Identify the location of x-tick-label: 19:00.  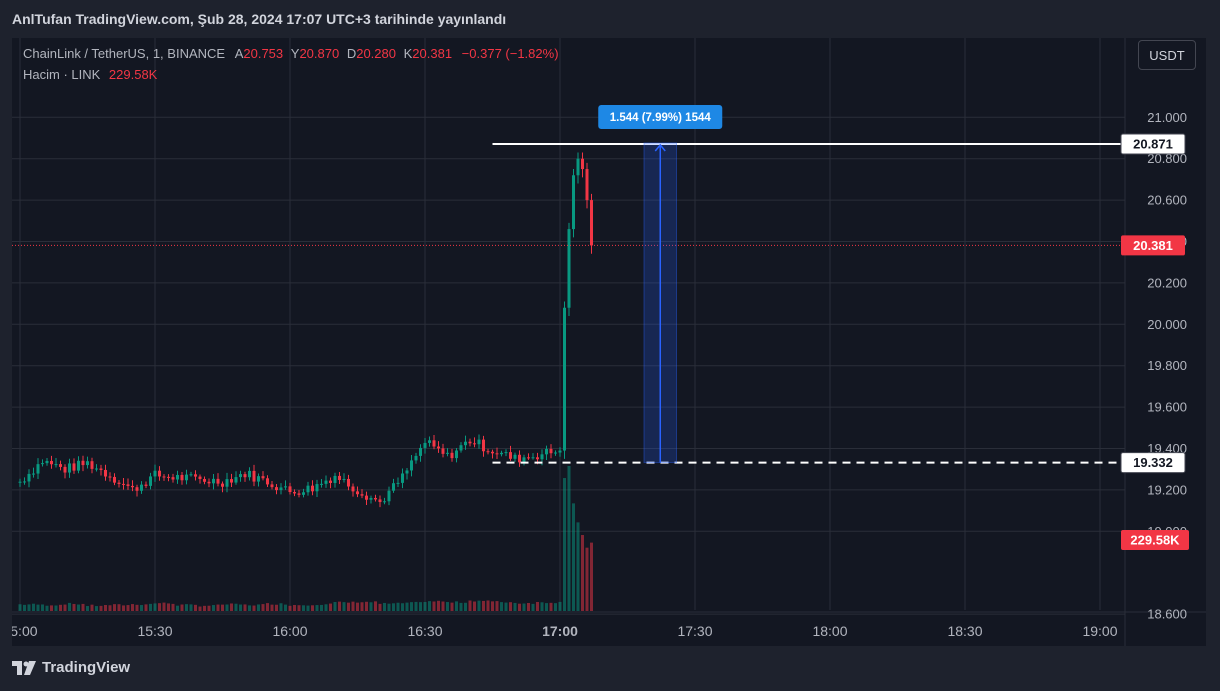
(1099, 631).